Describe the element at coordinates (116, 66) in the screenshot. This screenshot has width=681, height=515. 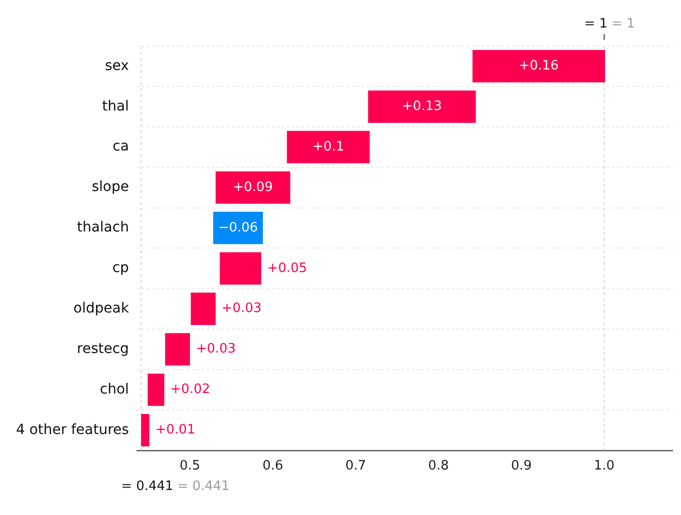
I see `y-tick-label: sex` at that location.